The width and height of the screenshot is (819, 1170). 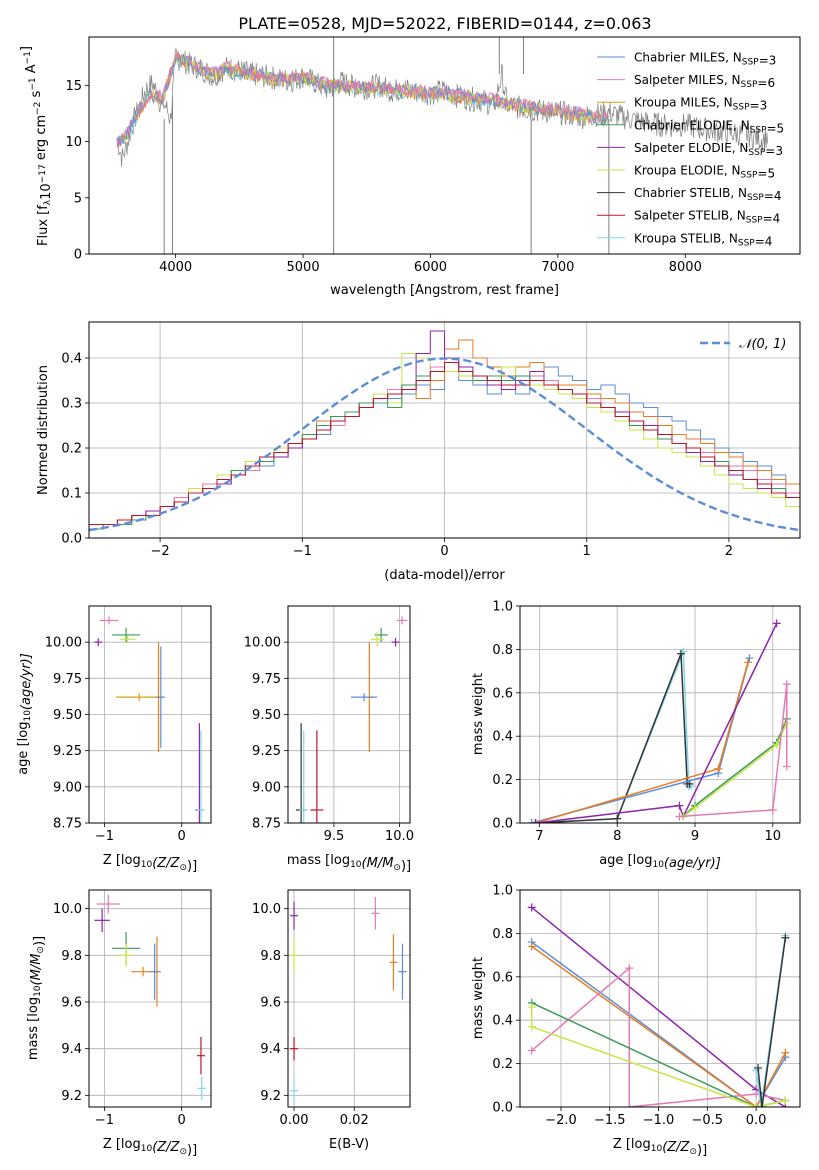 I want to click on tick-label-x: 4000, so click(x=175, y=267).